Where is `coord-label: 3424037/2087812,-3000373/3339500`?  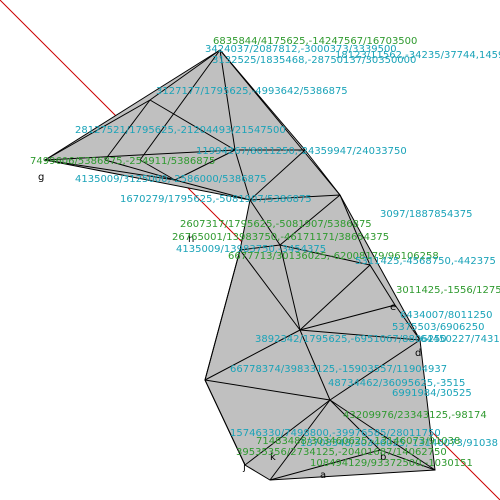
coord-label: 3424037/2087812,-3000373/3339500 is located at coordinates (301, 49).